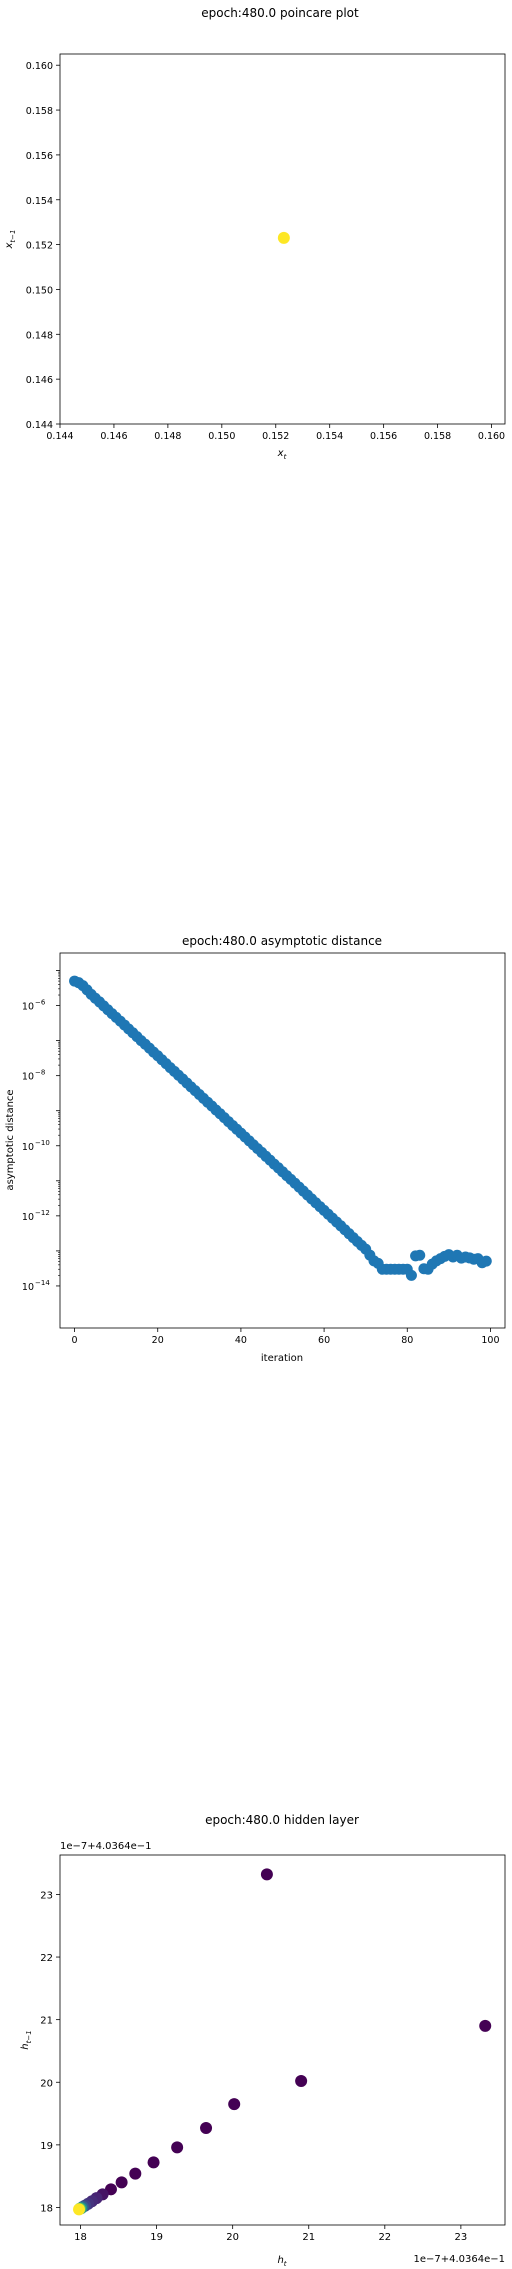 The width and height of the screenshot is (512, 2269). I want to click on poincare-x-tick-label: 0.160, so click(491, 436).